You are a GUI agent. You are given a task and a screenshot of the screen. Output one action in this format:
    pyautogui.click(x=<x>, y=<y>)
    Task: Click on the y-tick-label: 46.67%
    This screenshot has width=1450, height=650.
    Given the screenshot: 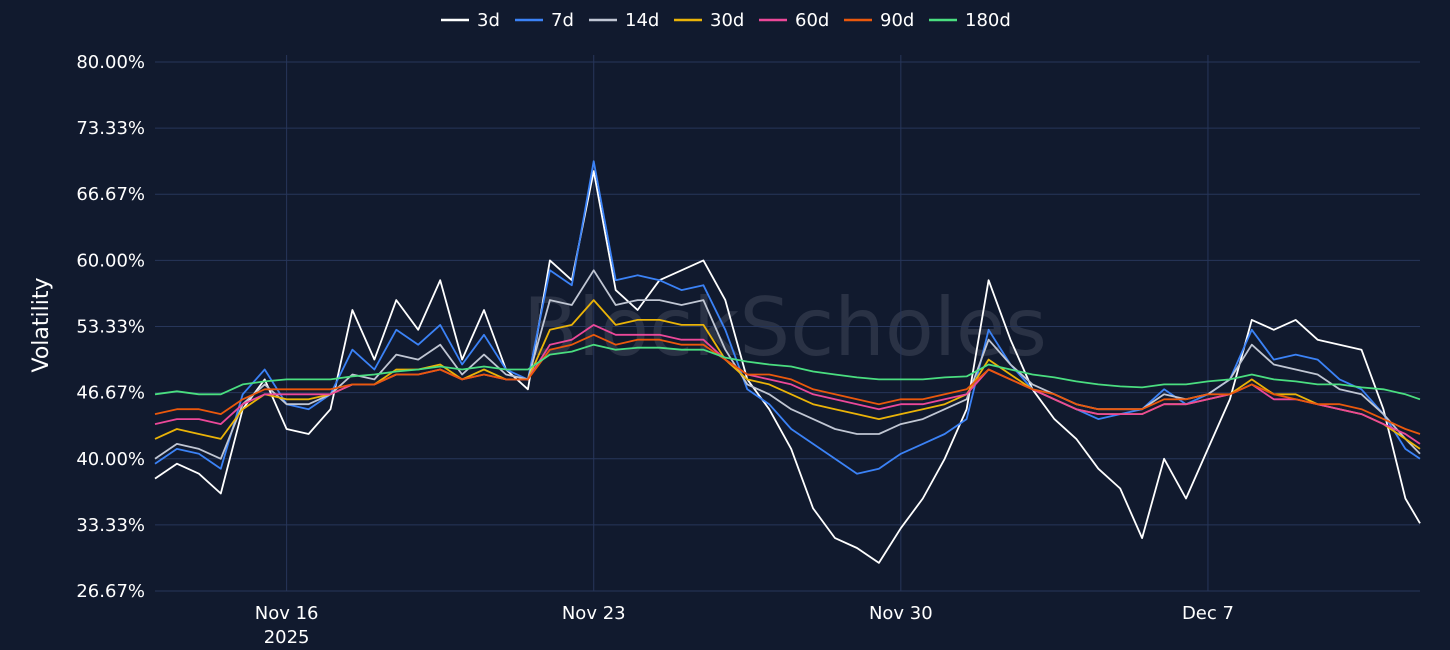 What is the action you would take?
    pyautogui.click(x=110, y=393)
    